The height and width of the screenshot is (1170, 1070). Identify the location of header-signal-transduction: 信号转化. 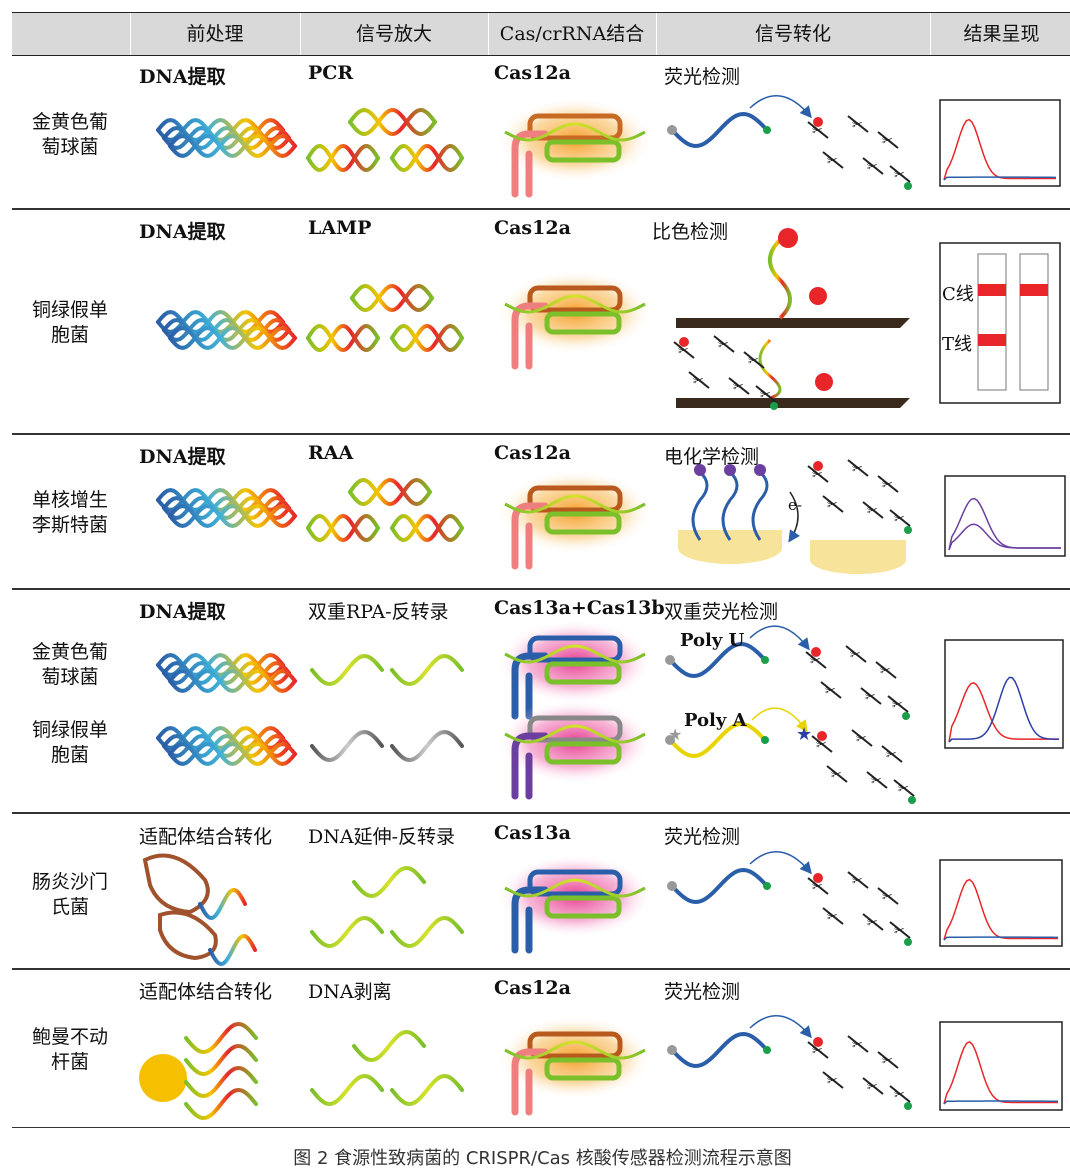
(792, 34).